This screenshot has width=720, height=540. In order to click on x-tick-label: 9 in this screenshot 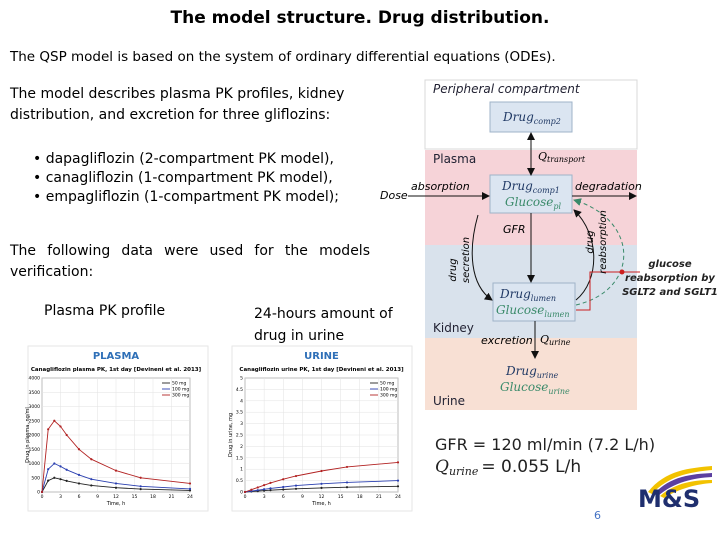, I will do `click(97, 497)`.